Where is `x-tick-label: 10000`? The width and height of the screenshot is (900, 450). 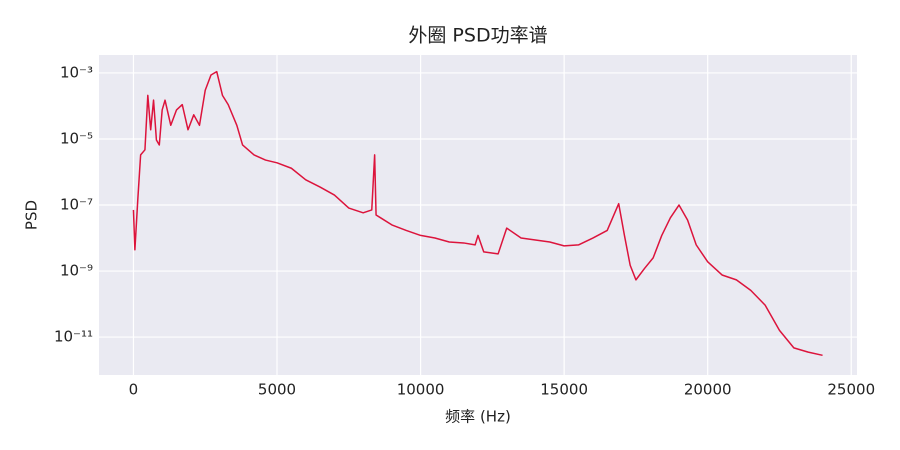
x-tick-label: 10000 is located at coordinates (421, 390).